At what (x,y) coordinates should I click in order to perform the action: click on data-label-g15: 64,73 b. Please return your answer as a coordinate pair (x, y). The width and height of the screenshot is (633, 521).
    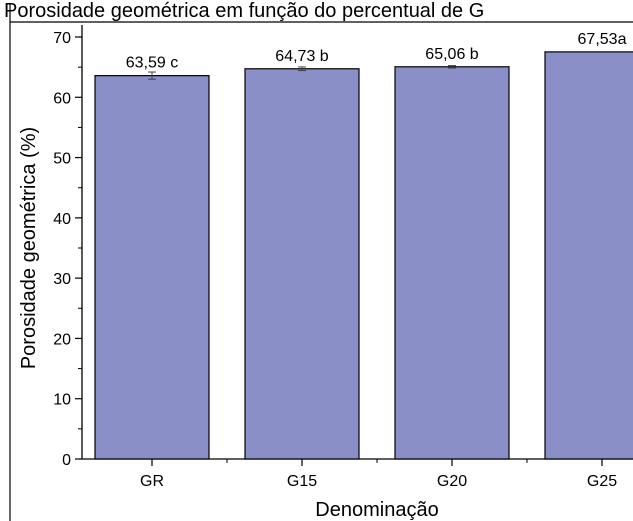
    Looking at the image, I should click on (301, 56).